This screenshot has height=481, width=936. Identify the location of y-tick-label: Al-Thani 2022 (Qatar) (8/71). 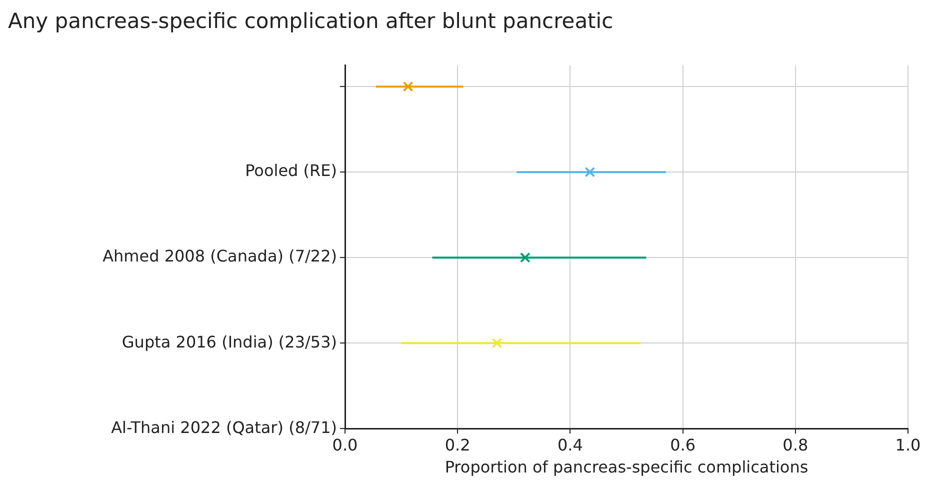
(224, 427).